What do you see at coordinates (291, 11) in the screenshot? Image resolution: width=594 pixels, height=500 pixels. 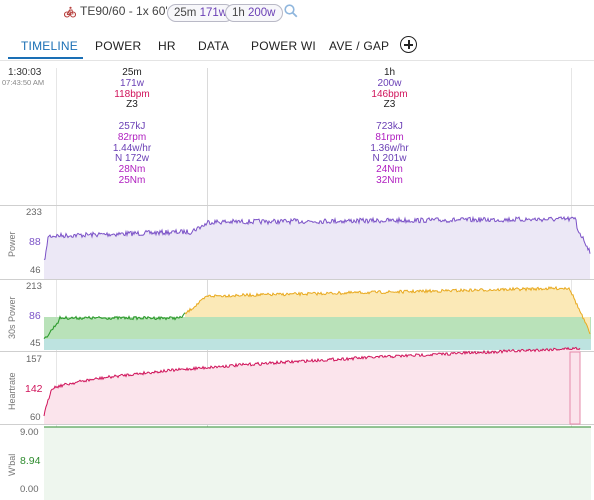 I see `search-icon` at bounding box center [291, 11].